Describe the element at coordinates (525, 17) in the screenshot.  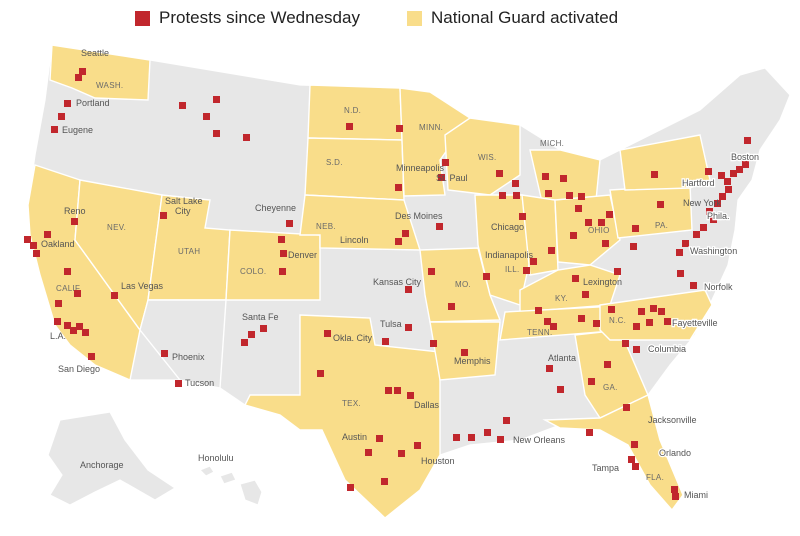
I see `legend-guard-label: National Guard activated` at that location.